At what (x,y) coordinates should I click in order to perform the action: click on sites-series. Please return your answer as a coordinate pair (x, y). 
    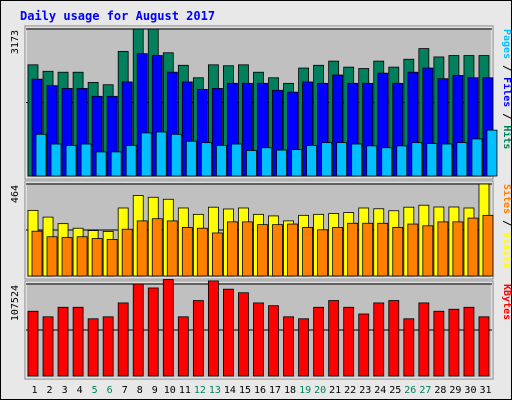
    Looking at the image, I should click on (262, 245).